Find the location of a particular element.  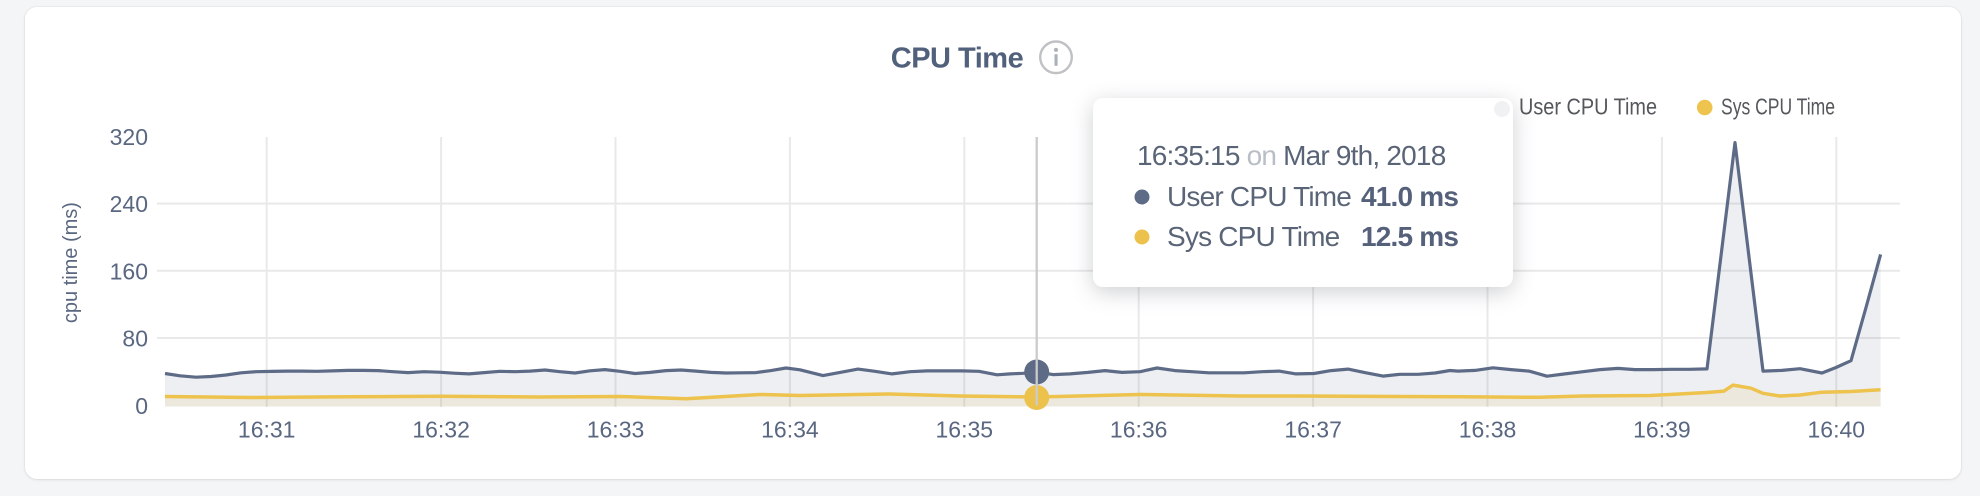

svg-text: 160 is located at coordinates (129, 271).